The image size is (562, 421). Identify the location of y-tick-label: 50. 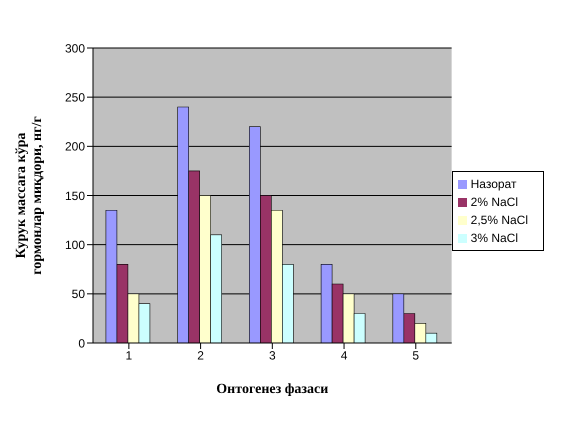
(79, 294).